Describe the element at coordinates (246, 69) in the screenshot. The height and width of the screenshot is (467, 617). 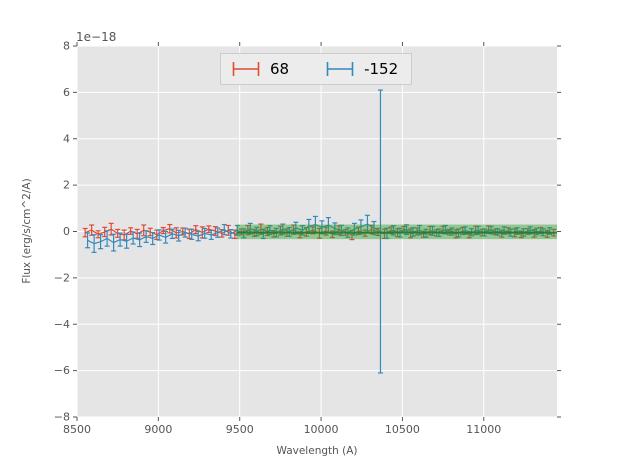
I see `red-errorbar-glyph` at that location.